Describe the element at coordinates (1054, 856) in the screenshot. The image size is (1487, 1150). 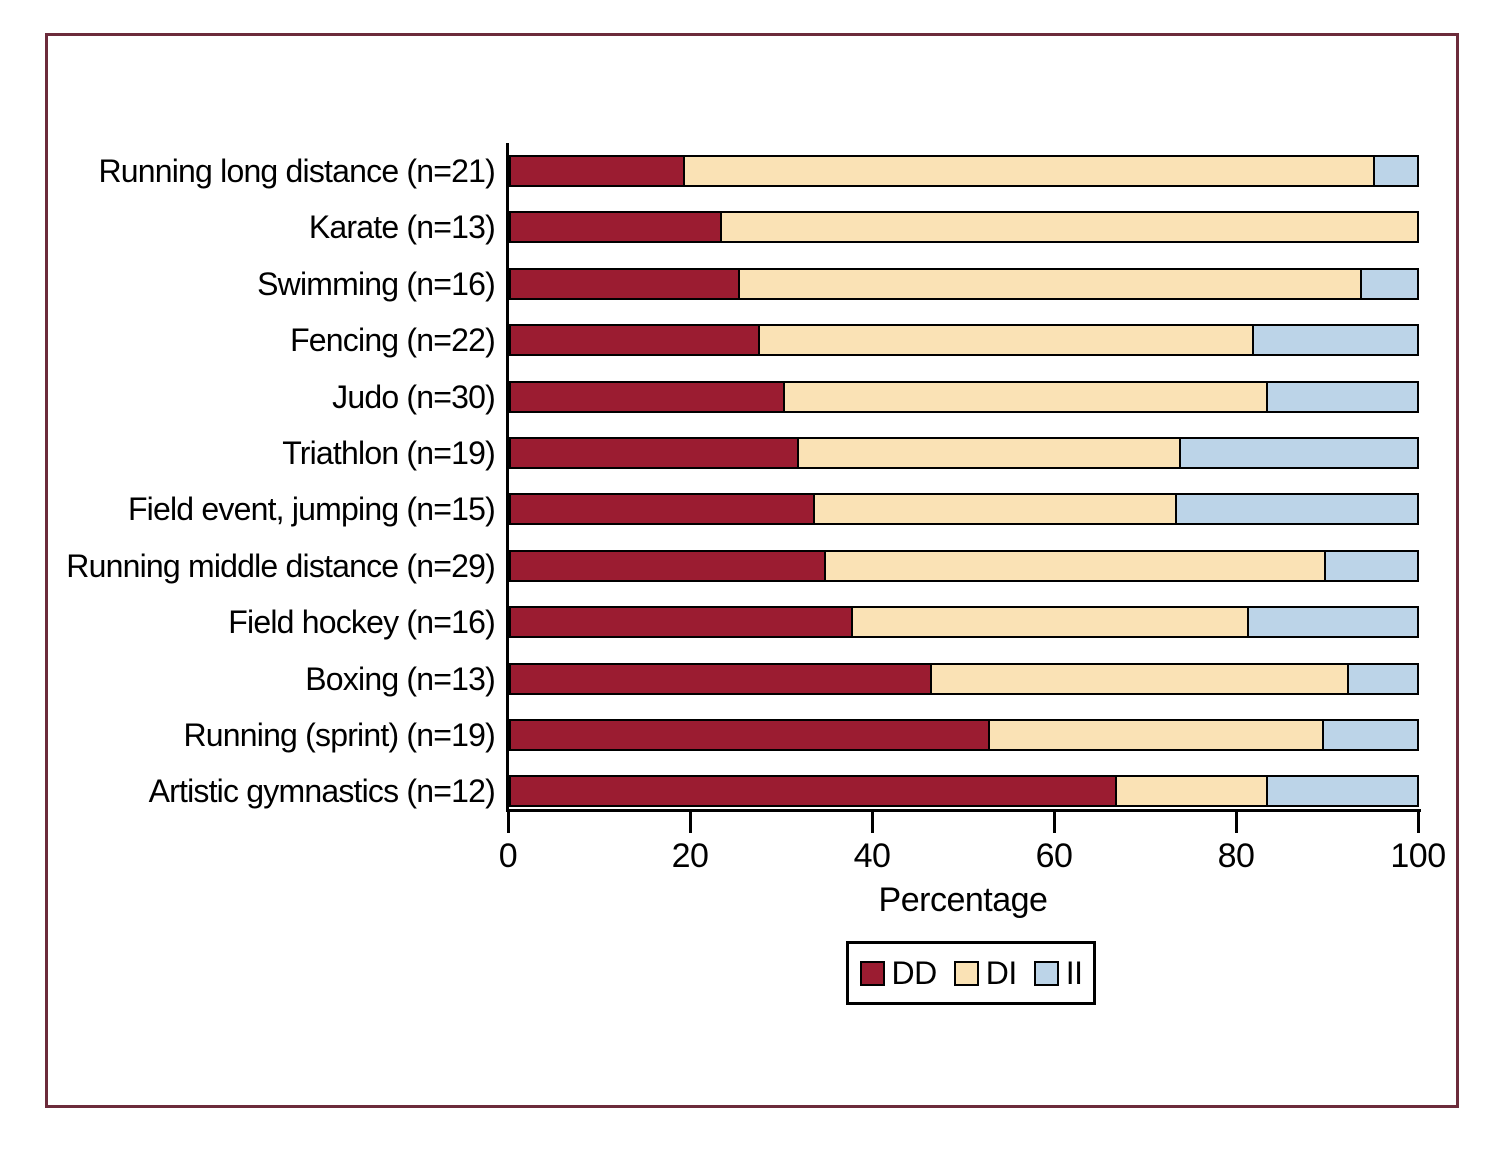
I see `x-tick-label: 60` at that location.